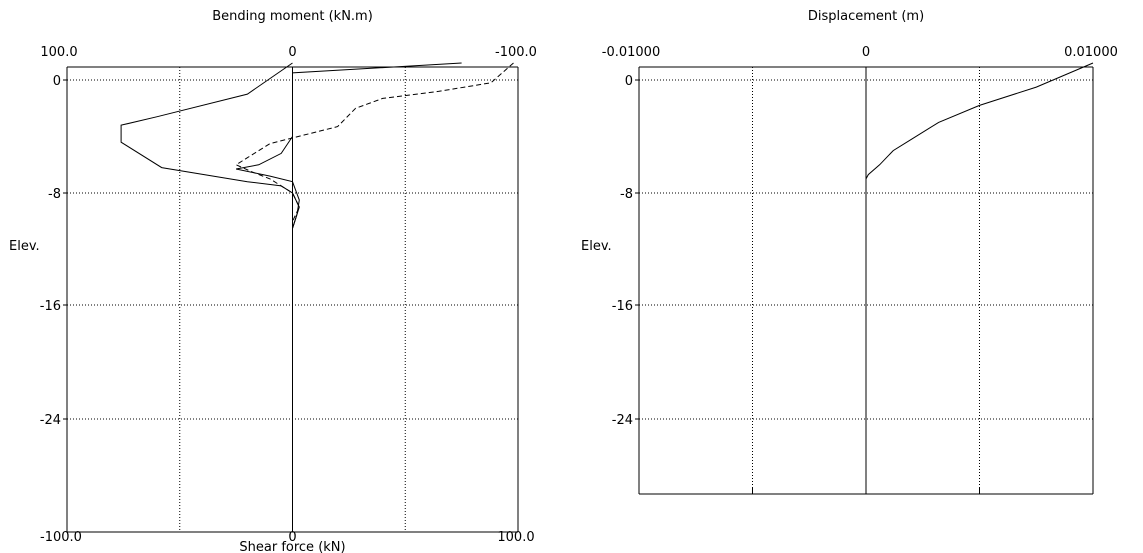  What do you see at coordinates (292, 546) in the screenshot?
I see `bottom-axis-title: Shear force (kN)` at bounding box center [292, 546].